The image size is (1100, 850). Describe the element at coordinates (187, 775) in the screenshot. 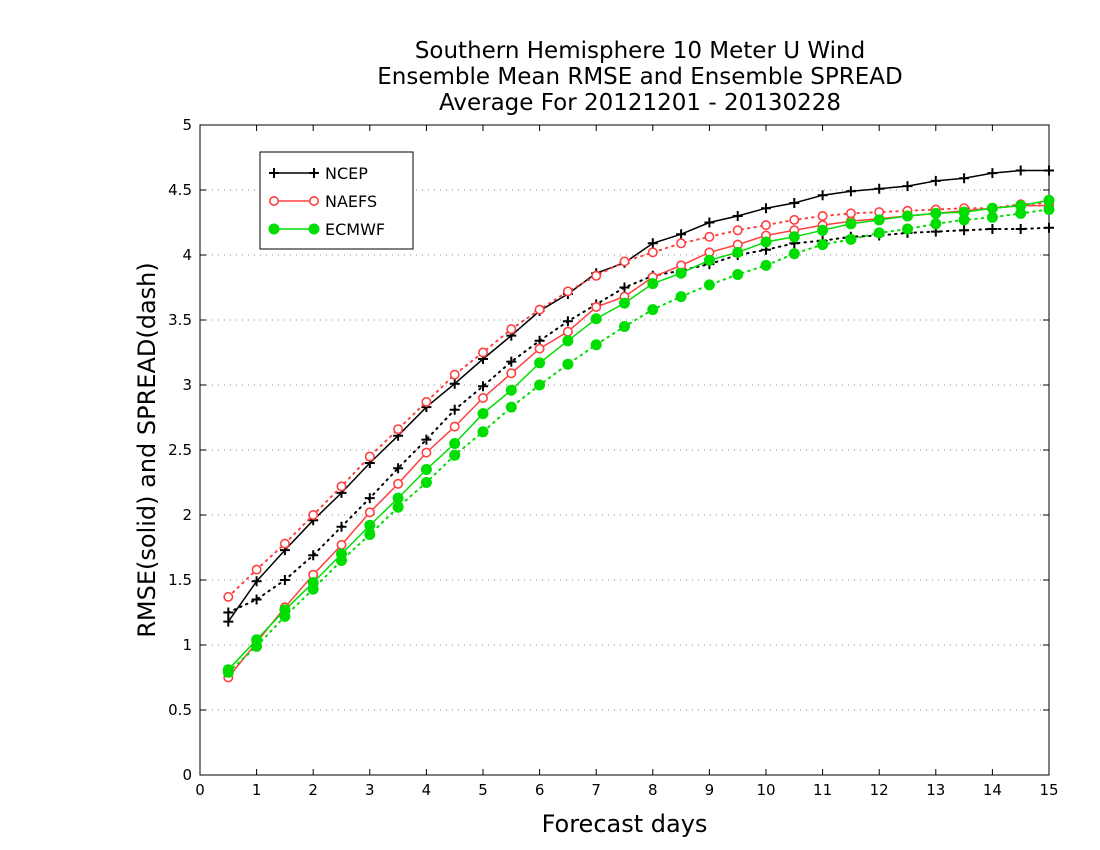

I see `y-tick-label: 0` at that location.